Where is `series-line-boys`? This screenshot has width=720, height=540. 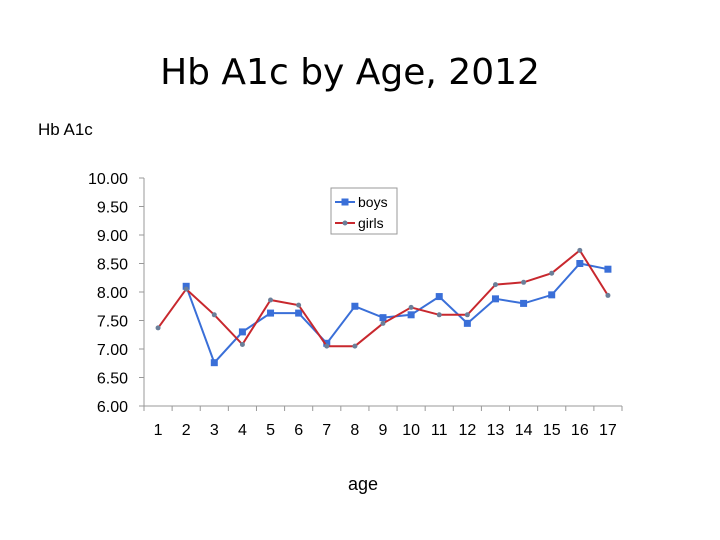 series-line-boys is located at coordinates (397, 313).